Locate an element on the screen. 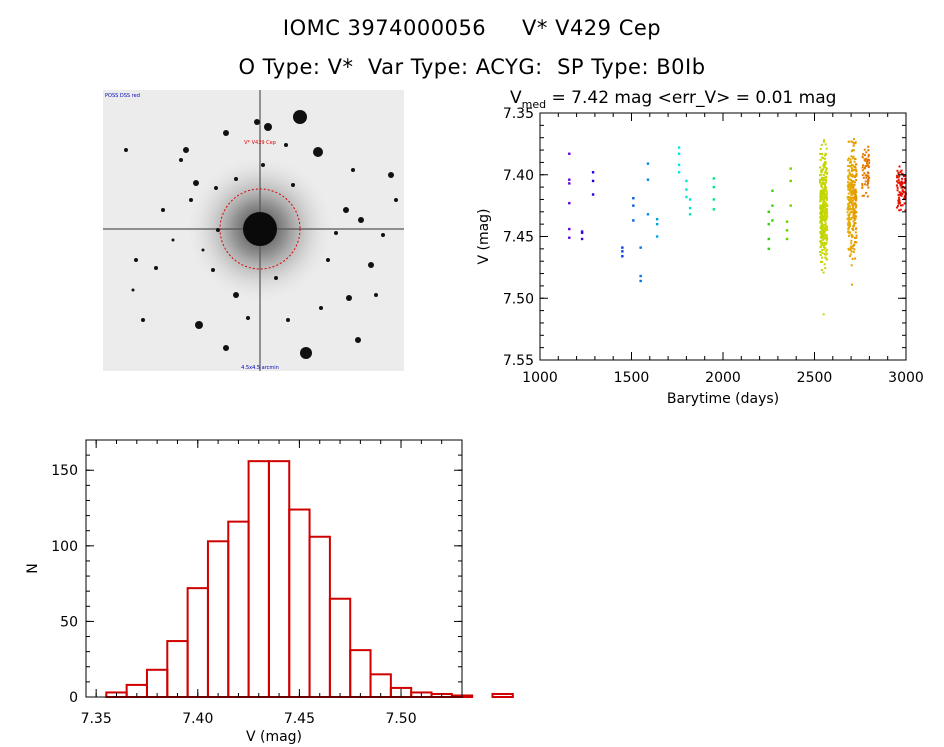 Image resolution: width=944 pixels, height=747 pixels. x-tick-label: 7.40 is located at coordinates (197, 719).